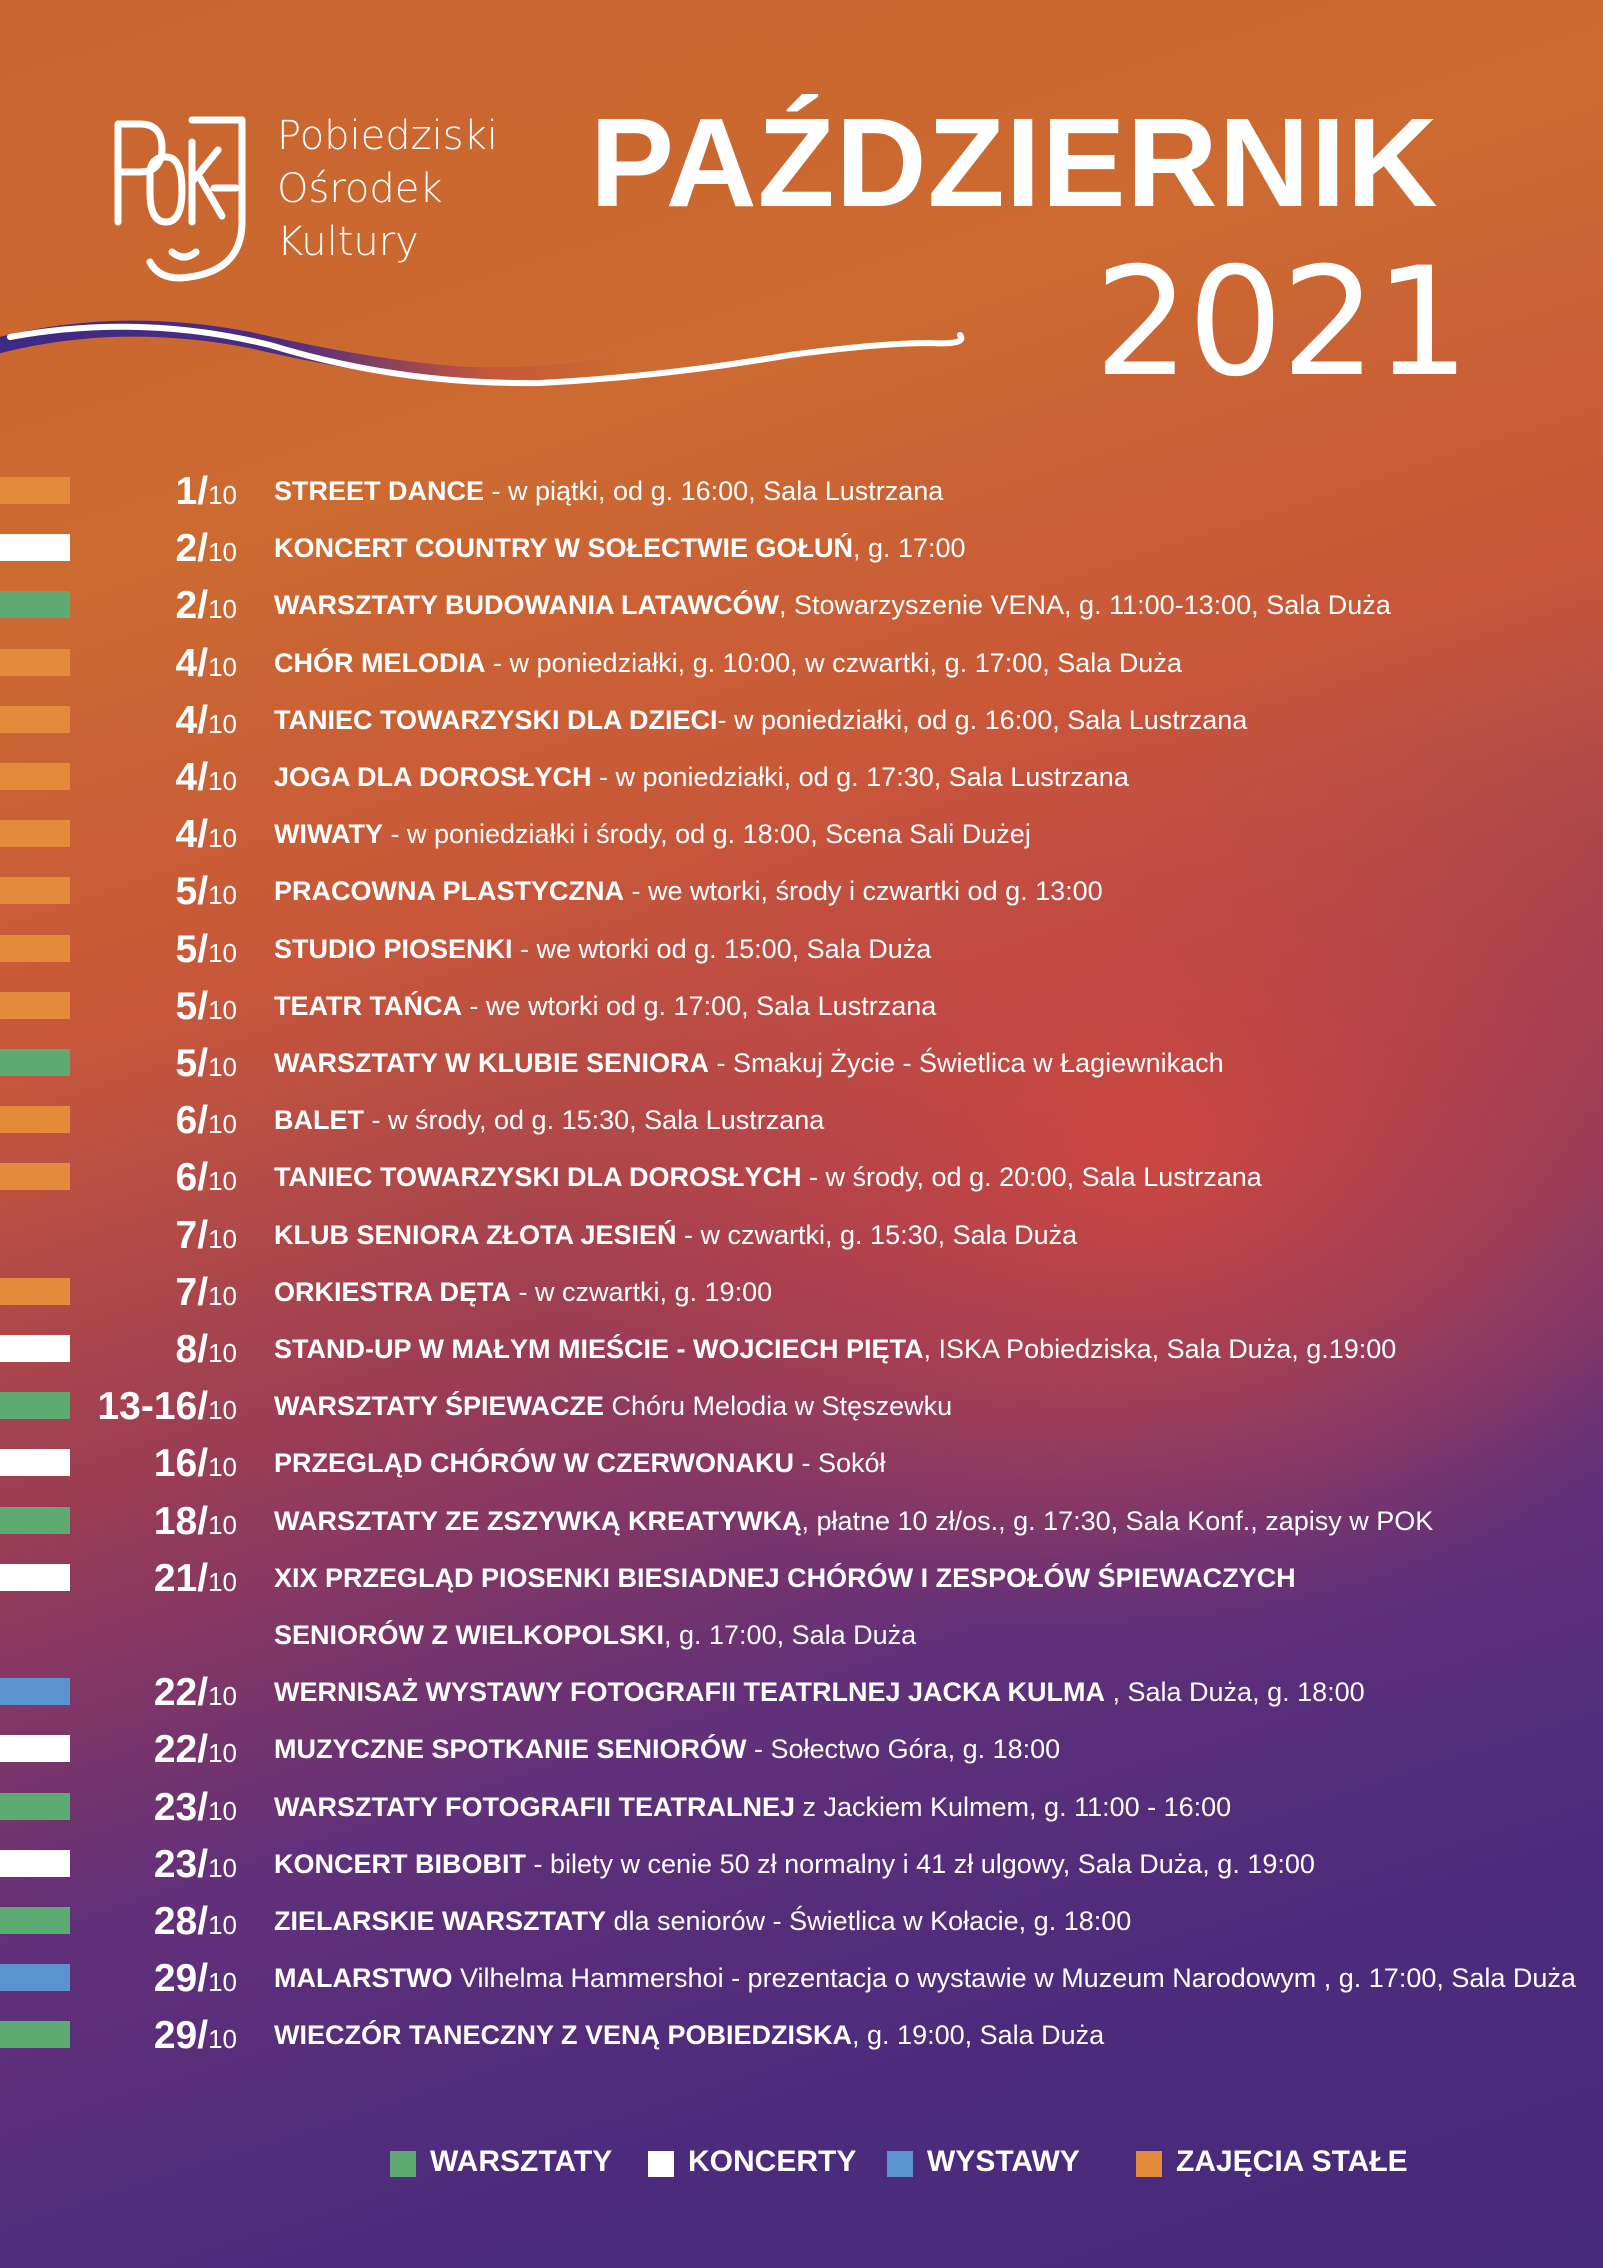  What do you see at coordinates (496, 719) in the screenshot?
I see `event-title: TANIEC TOWARZYSKI DLA DZIECI` at bounding box center [496, 719].